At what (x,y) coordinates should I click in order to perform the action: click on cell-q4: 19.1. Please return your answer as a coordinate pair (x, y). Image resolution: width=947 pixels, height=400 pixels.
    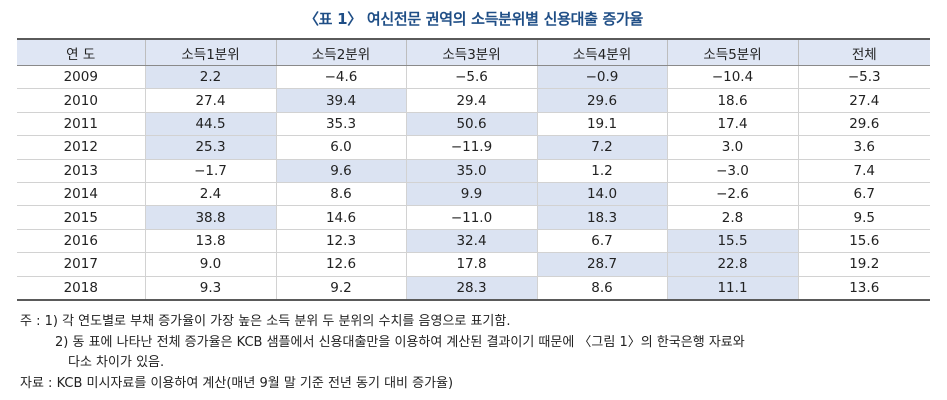
    Looking at the image, I should click on (602, 124).